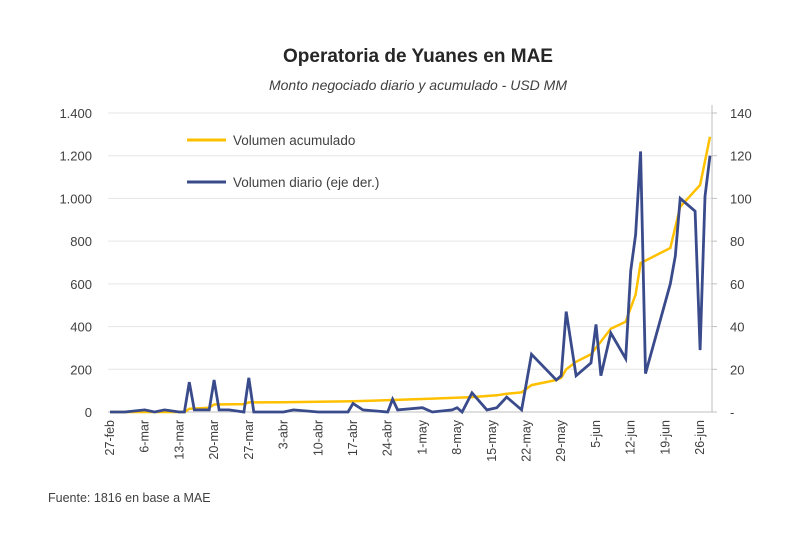 The image size is (800, 540). I want to click on y-right-tick-label: 120, so click(741, 156).